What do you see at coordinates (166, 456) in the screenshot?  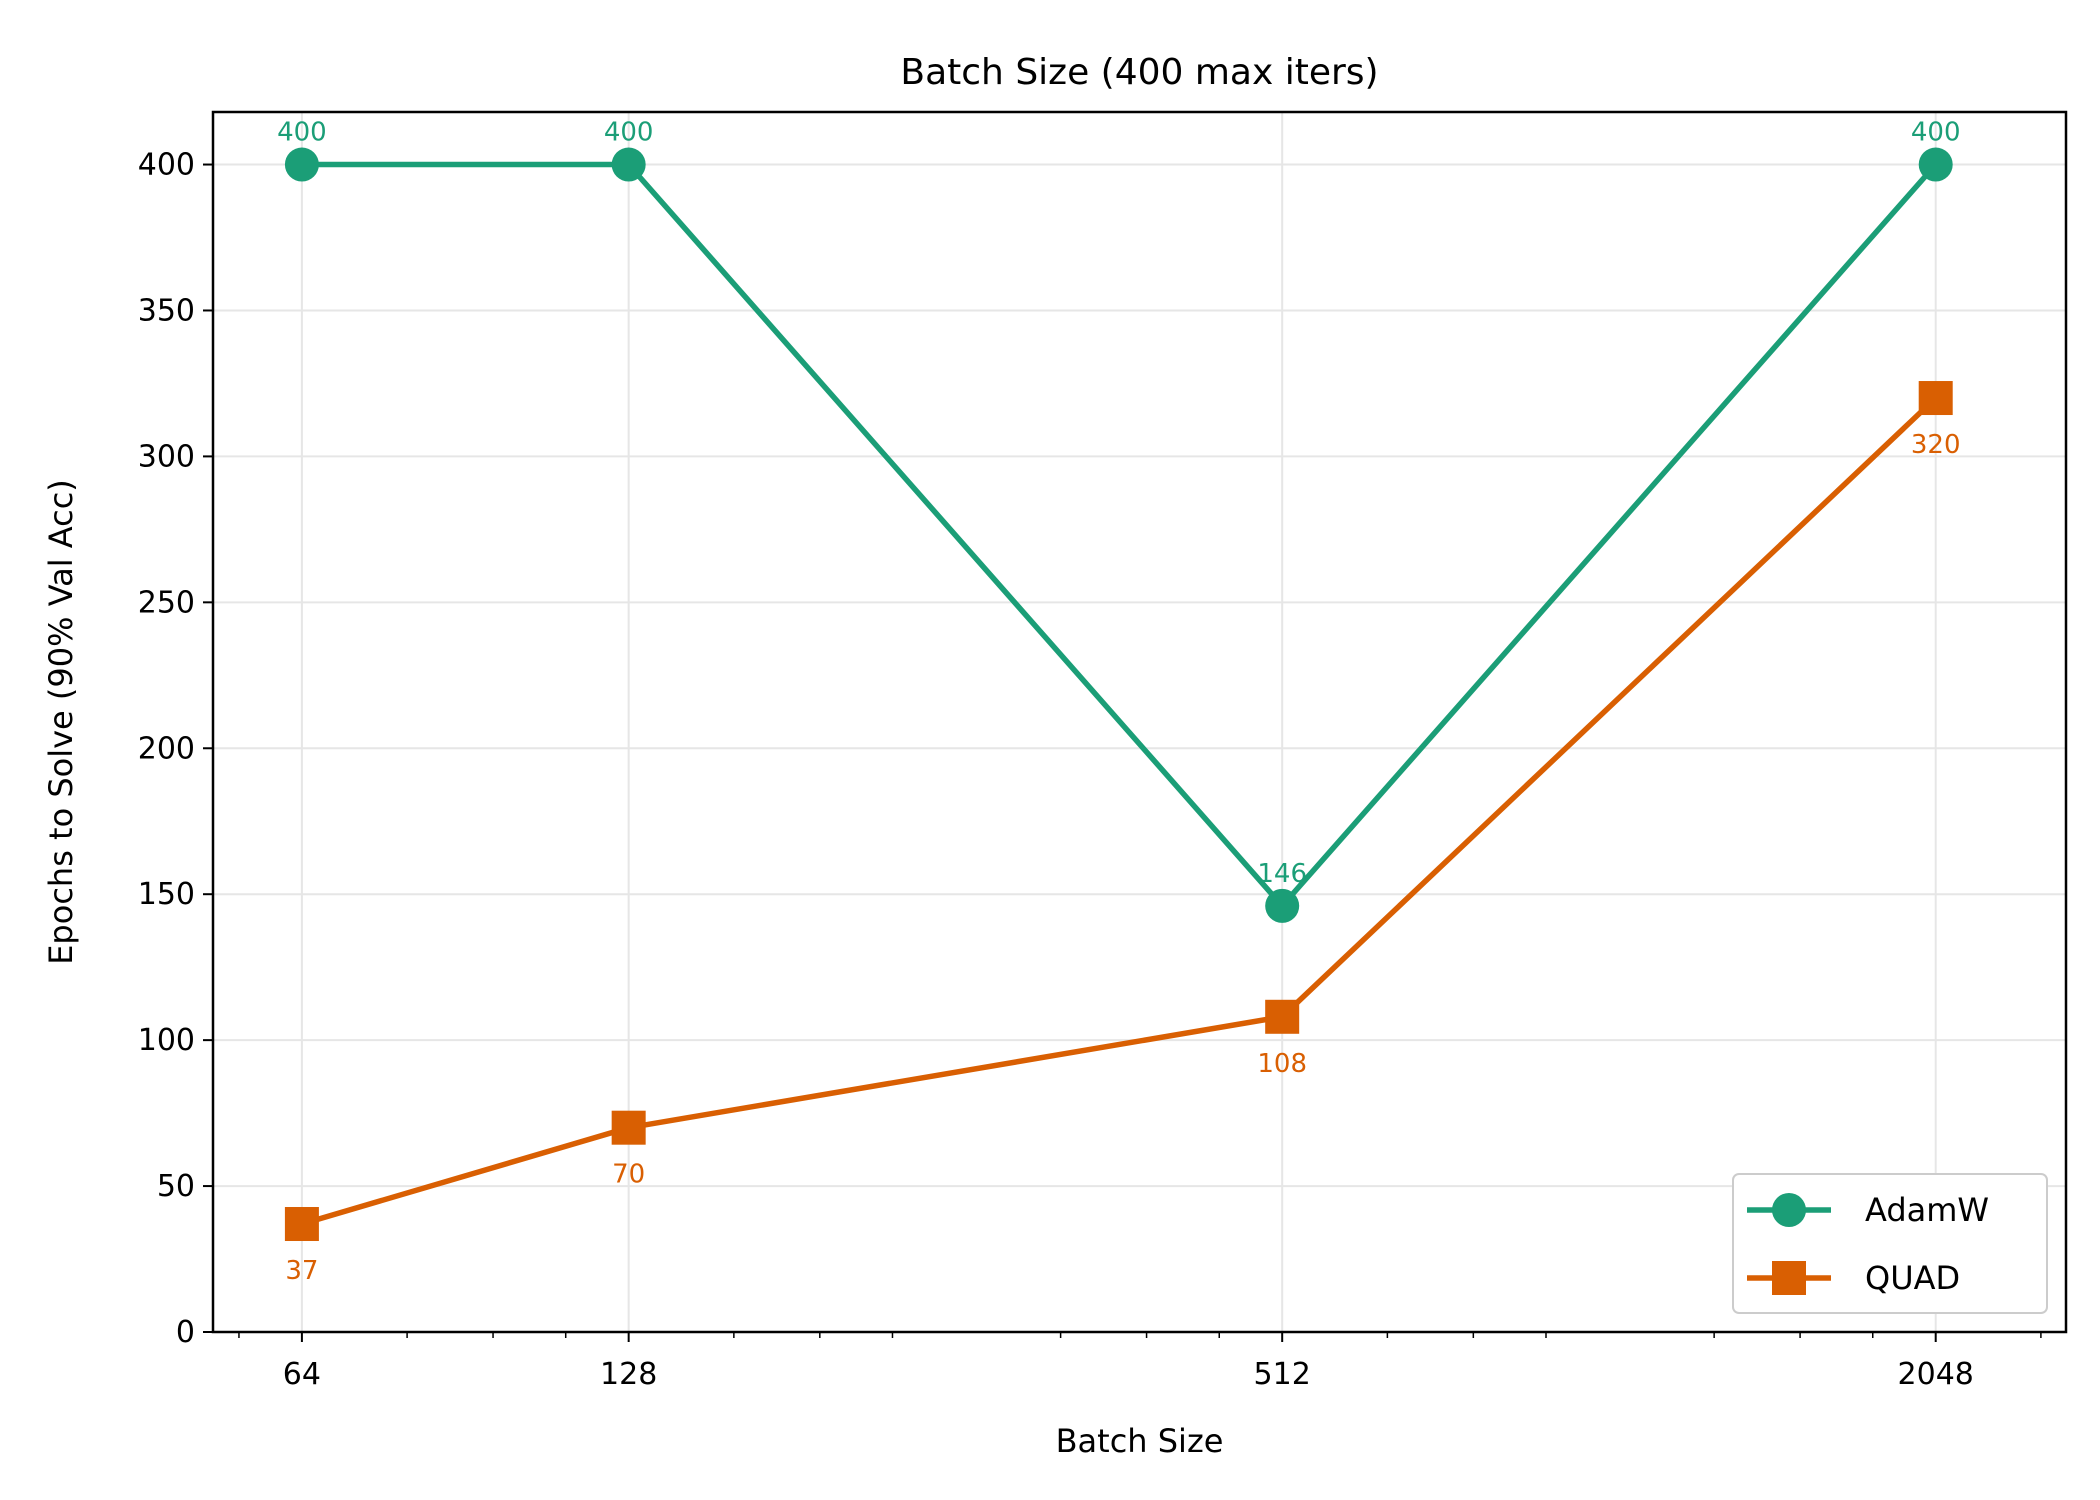 I see `y-tick-label: 300` at bounding box center [166, 456].